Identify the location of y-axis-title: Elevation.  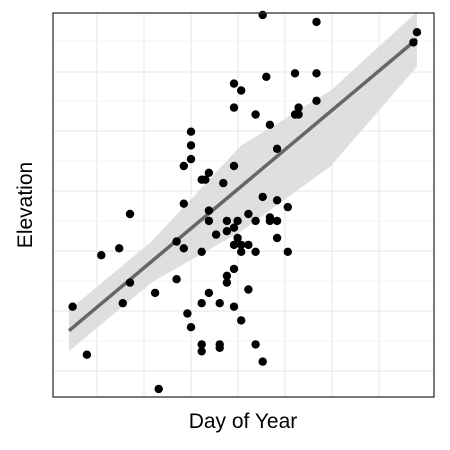
(25, 205).